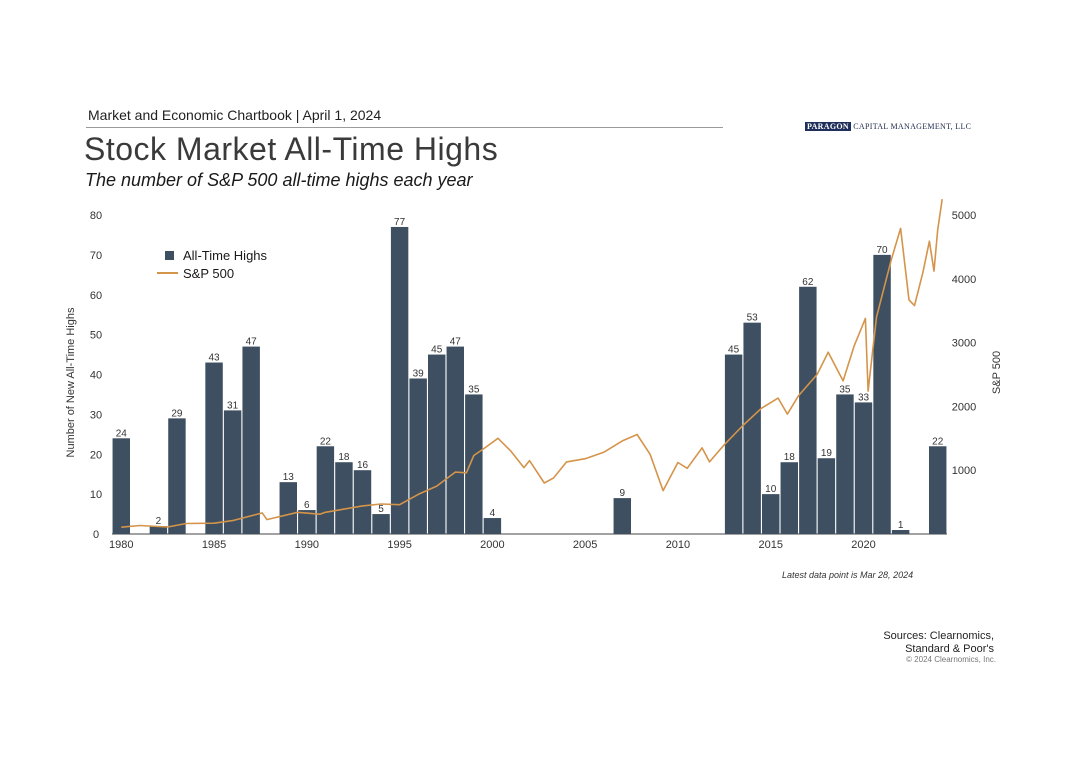 The image size is (1080, 761). Describe the element at coordinates (938, 636) in the screenshot. I see `sources-line-1: Sources: Clearnomics,` at that location.